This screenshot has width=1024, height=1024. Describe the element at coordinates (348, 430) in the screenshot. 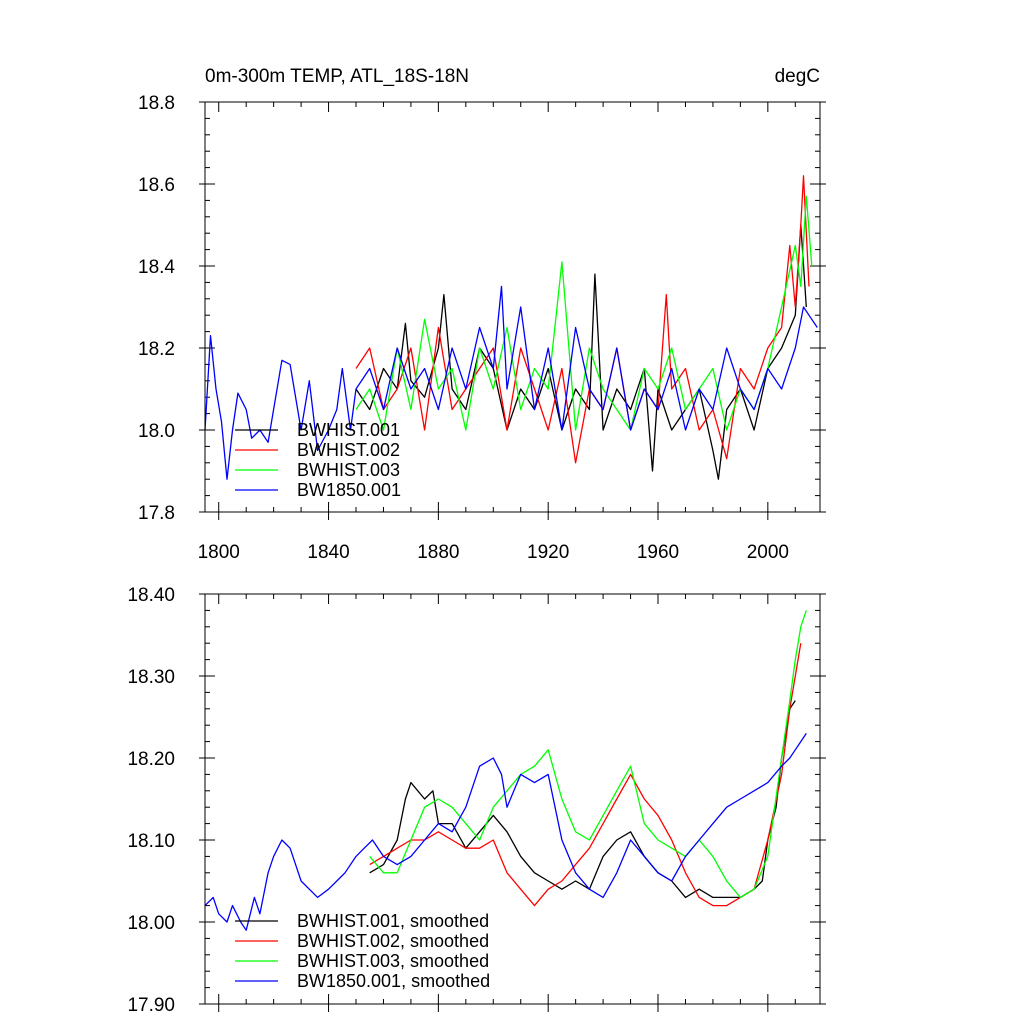

I see `legend-label: BWHIST.001` at that location.